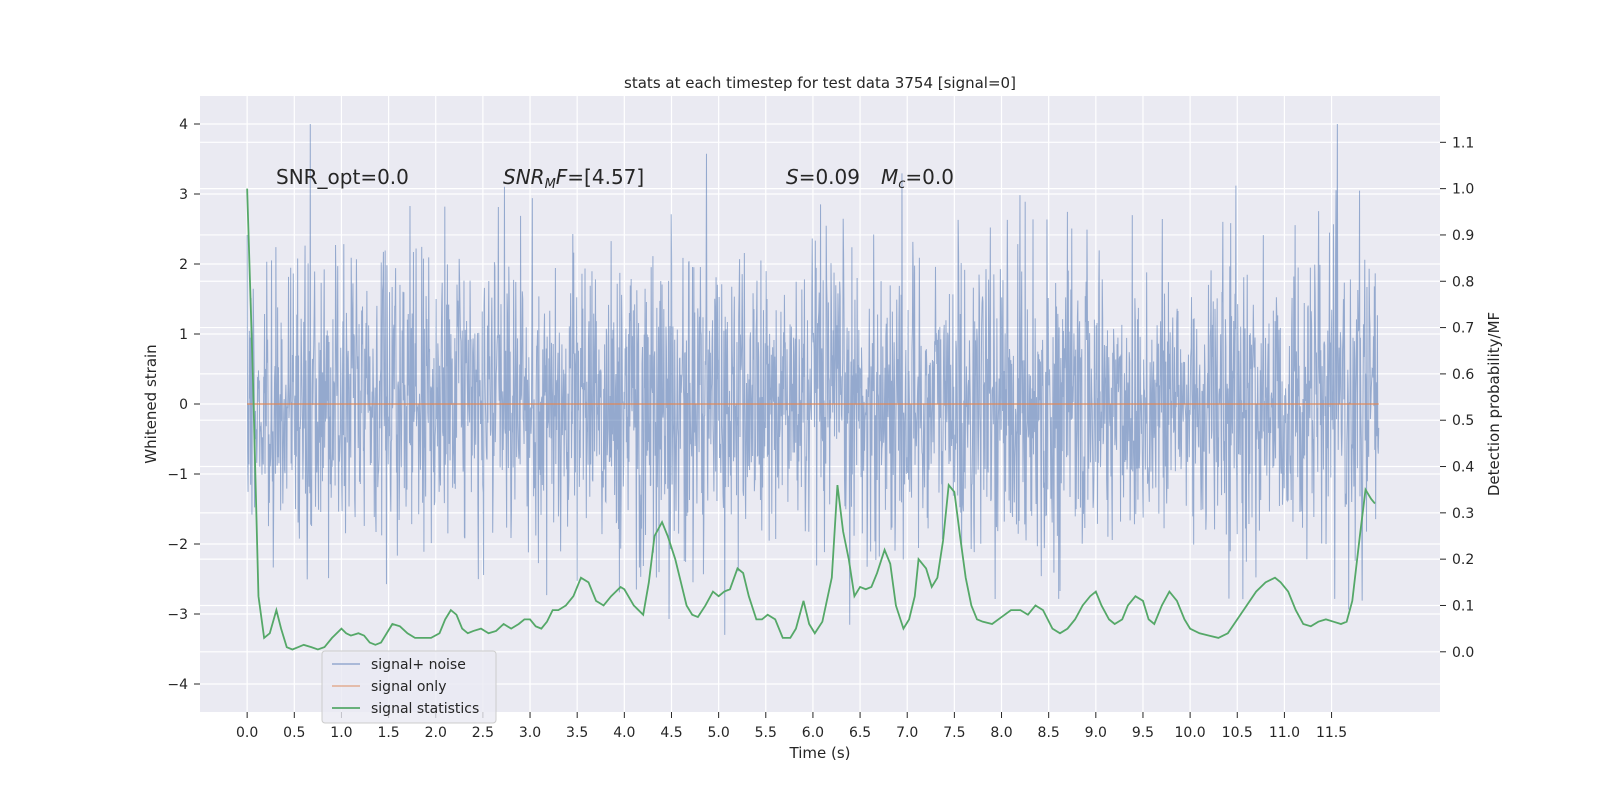  I want to click on legend-label-signal-only: signal only, so click(408, 687).